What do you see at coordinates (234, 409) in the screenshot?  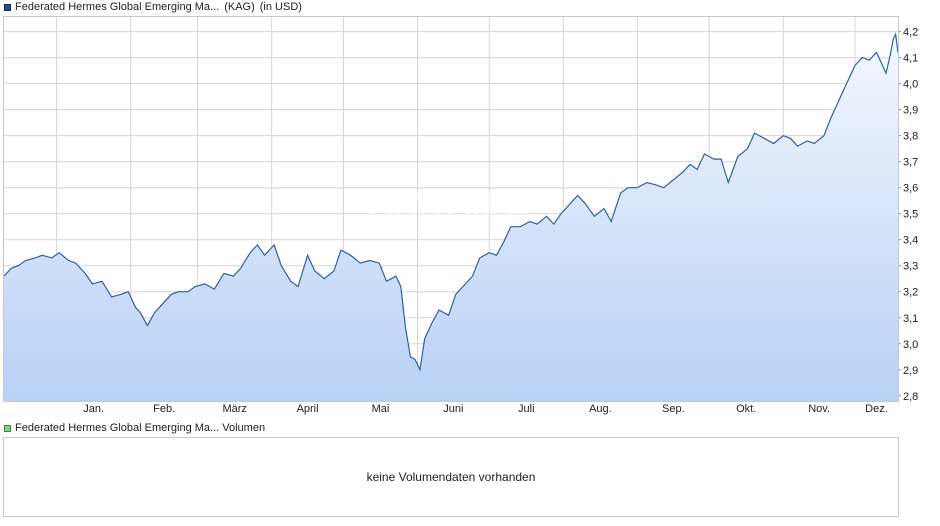 I see `x-tick-label: März` at bounding box center [234, 409].